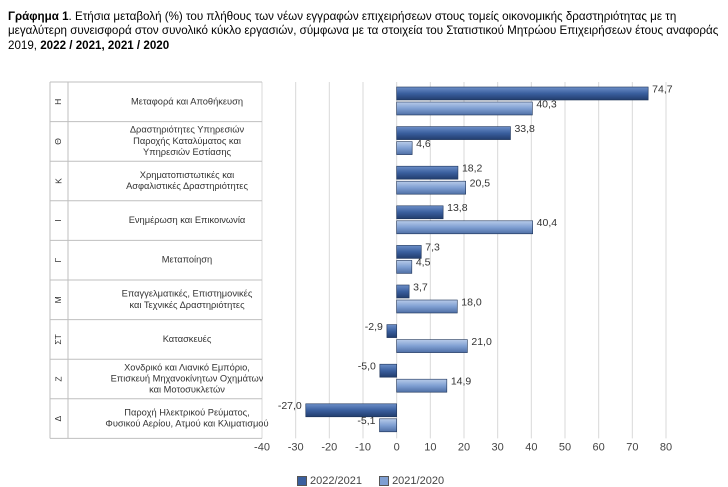 Image resolution: width=728 pixels, height=487 pixels. I want to click on x-tick-label: -30, so click(296, 447).